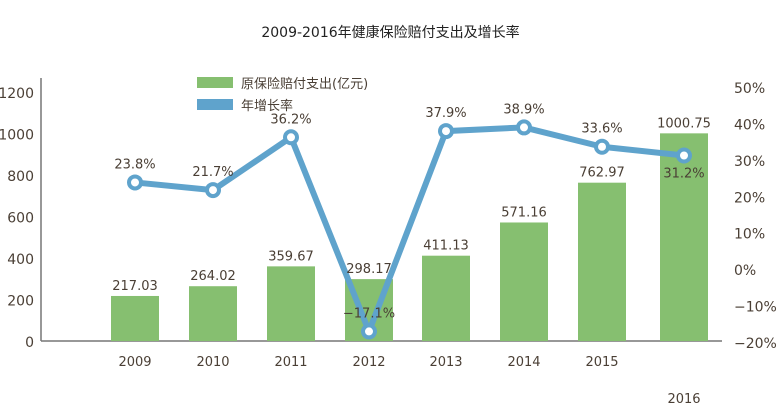  Describe the element at coordinates (524, 212) in the screenshot. I see `bar-value-label: 571.16` at that location.